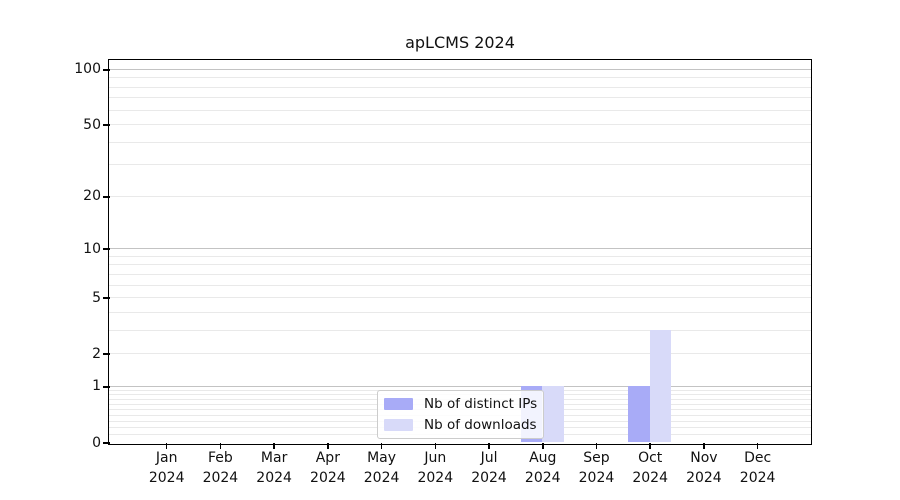  What do you see at coordinates (274, 468) in the screenshot?
I see `x-tick-label: Mar 2024` at bounding box center [274, 468].